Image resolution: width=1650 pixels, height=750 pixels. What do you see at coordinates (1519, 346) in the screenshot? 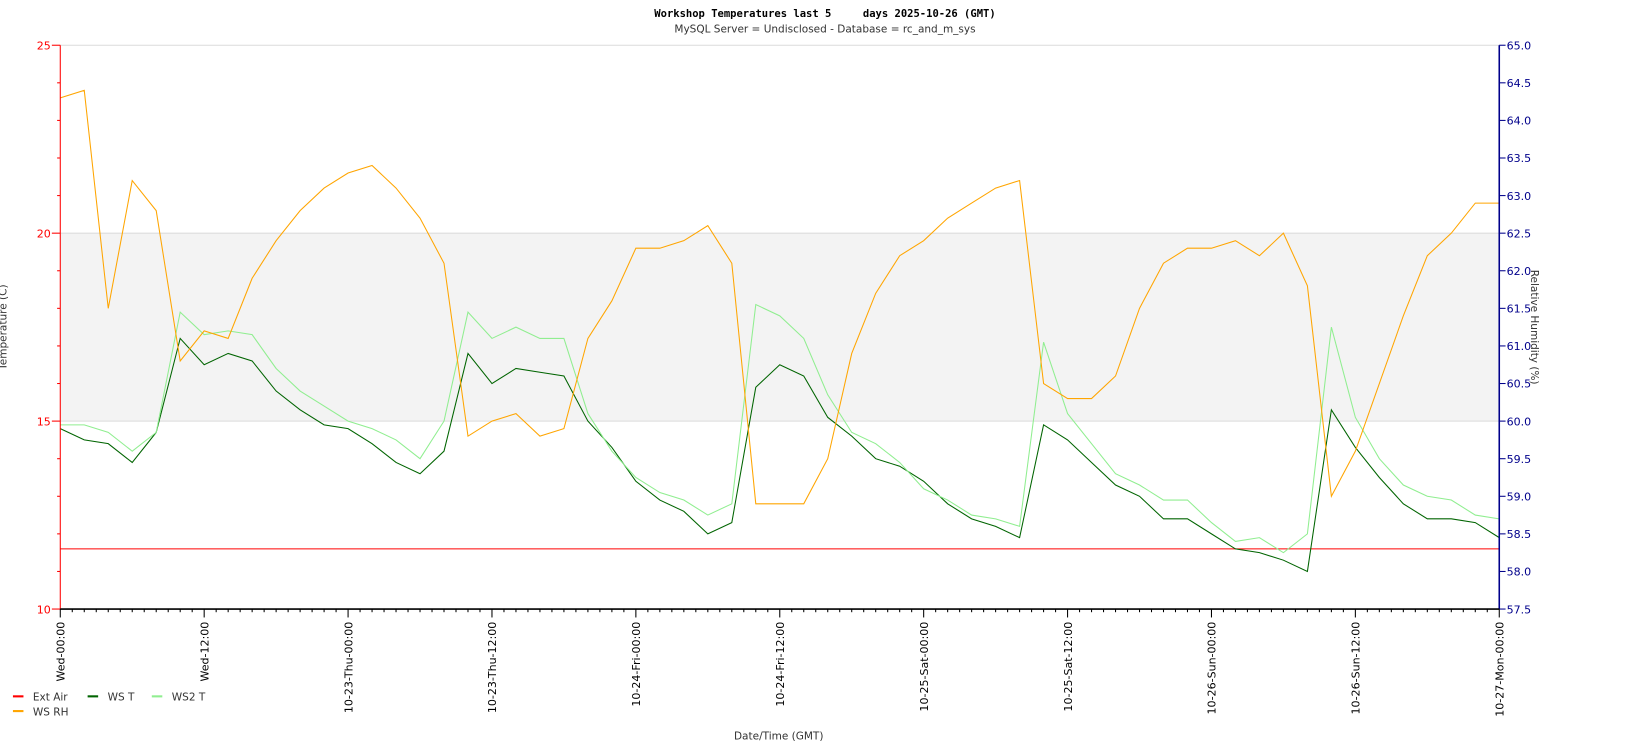
I see `y2-tick-label: 61.0` at bounding box center [1519, 346].